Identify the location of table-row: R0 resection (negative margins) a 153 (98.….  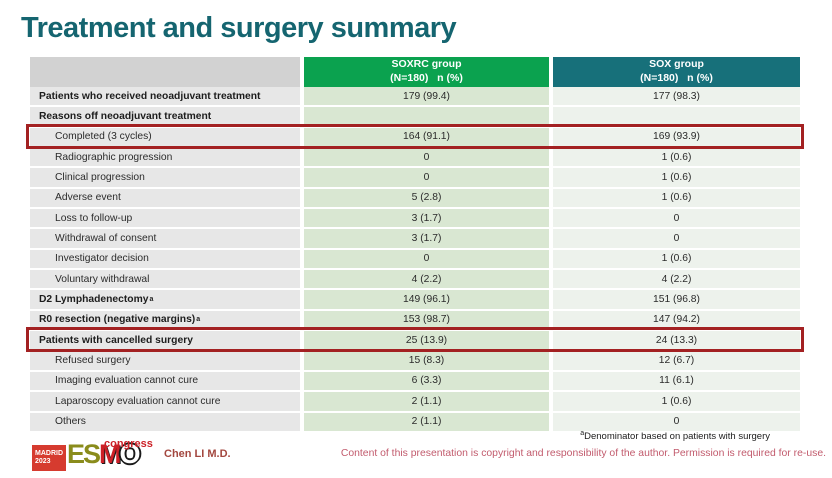
(415, 321).